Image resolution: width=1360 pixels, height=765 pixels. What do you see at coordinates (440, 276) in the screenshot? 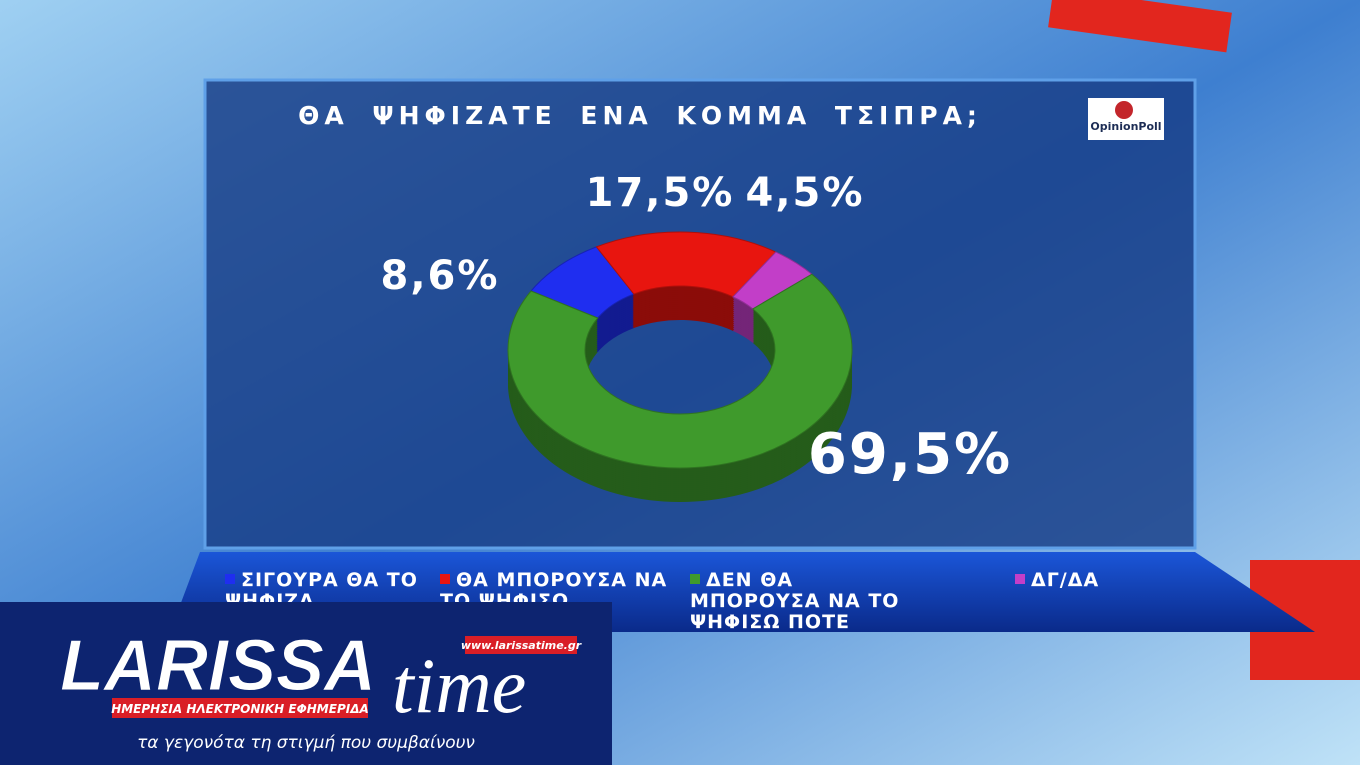
I see `value-label: 8,6%` at bounding box center [440, 276].